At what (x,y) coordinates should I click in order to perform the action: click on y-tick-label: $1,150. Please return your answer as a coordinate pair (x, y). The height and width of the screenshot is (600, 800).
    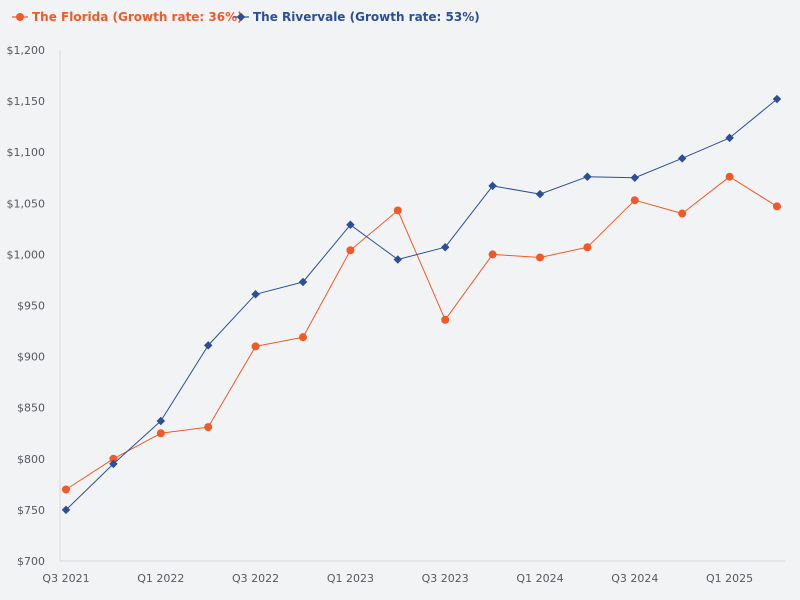
    Looking at the image, I should click on (26, 101).